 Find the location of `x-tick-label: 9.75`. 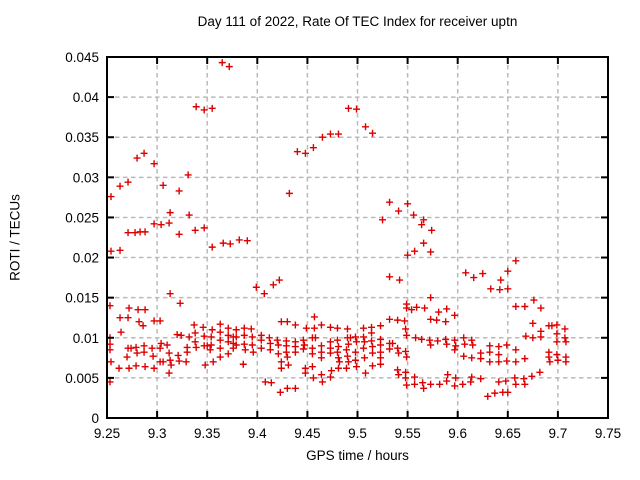

x-tick-label: 9.75 is located at coordinates (608, 433).